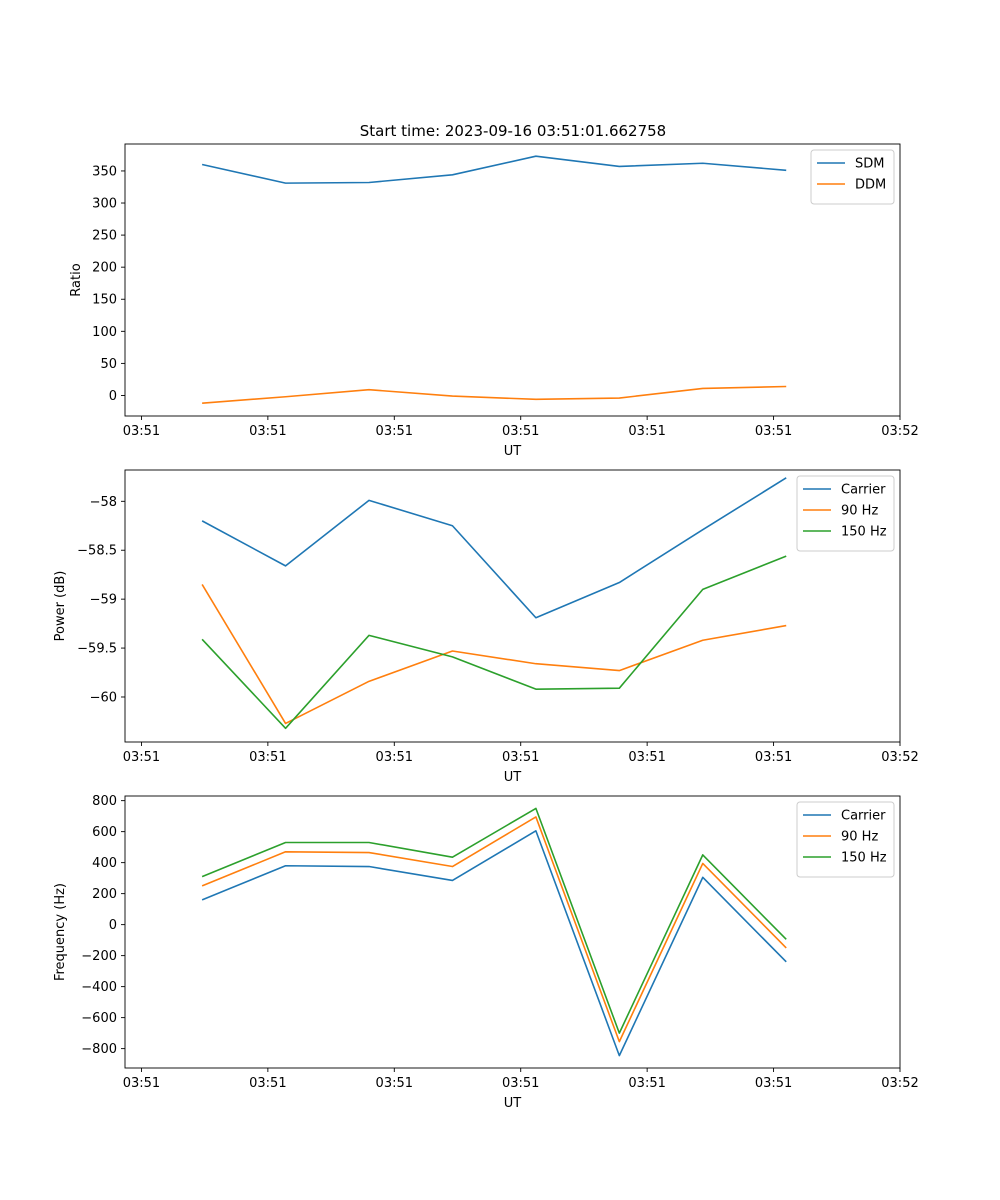 The height and width of the screenshot is (1200, 1000). Describe the element at coordinates (104, 171) in the screenshot. I see `y-tick-label: 350` at that location.